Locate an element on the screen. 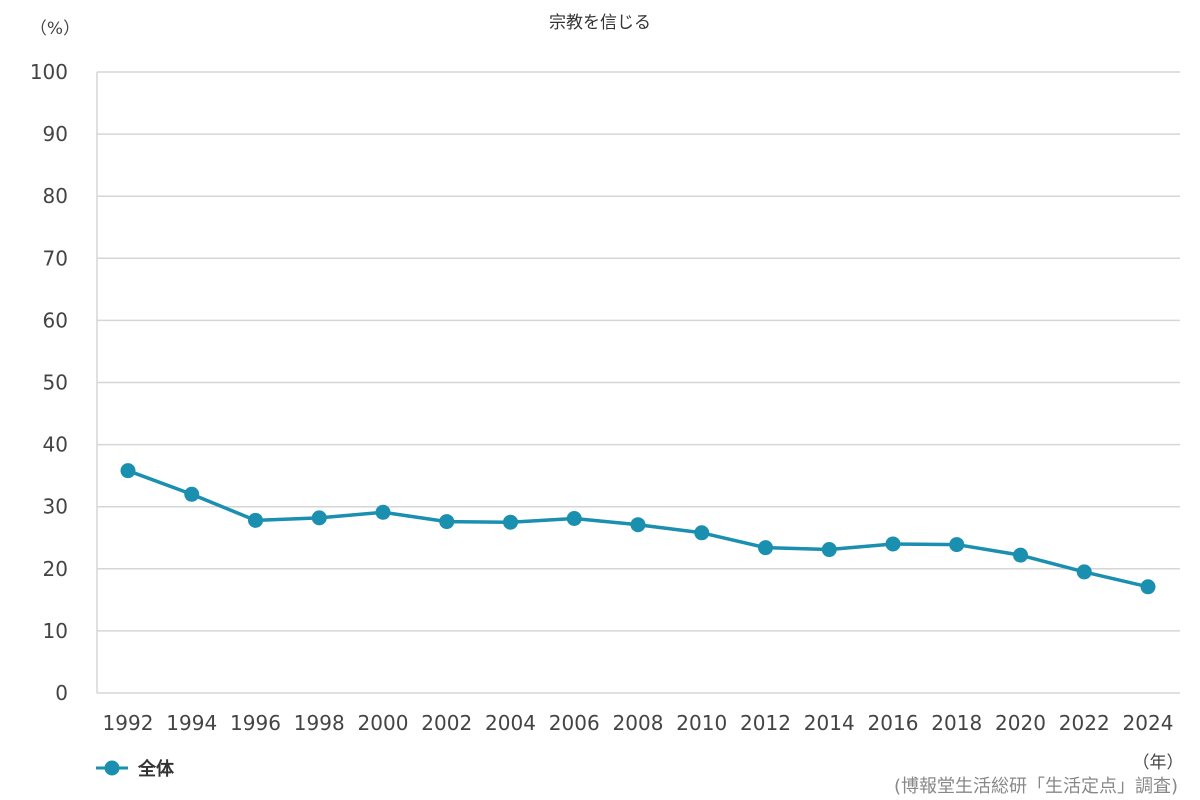  x-tick-label: 2000 is located at coordinates (383, 723).